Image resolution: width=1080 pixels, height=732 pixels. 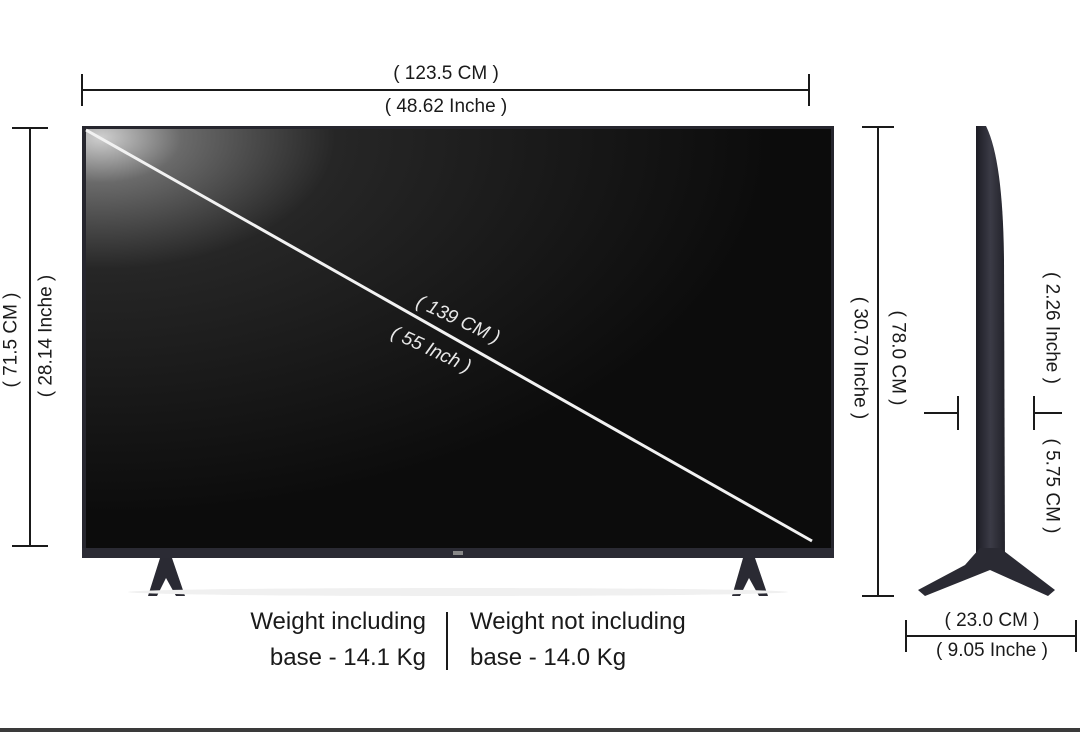 What do you see at coordinates (578, 621) in the screenshot?
I see `weight-not-including-line1: Weight not including` at bounding box center [578, 621].